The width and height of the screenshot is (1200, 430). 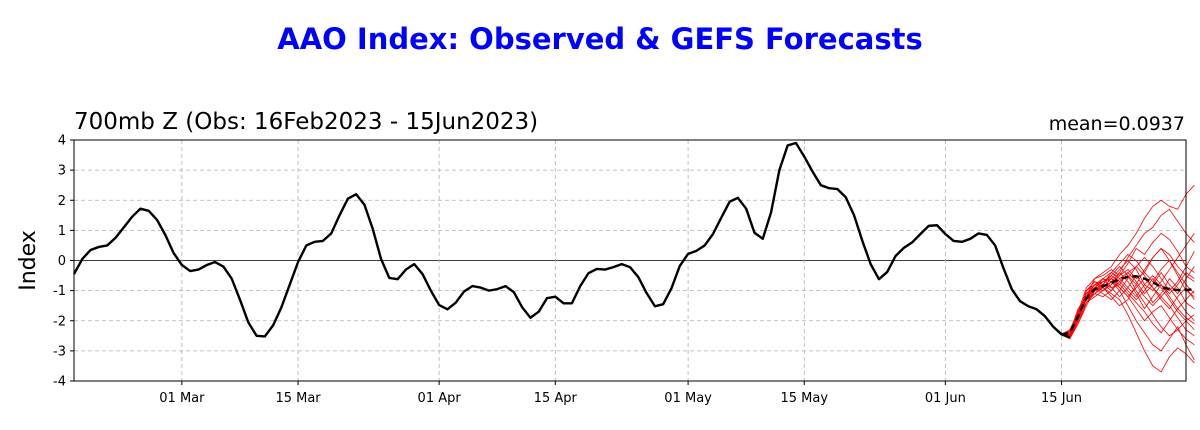 What do you see at coordinates (59, 382) in the screenshot?
I see `y-tick-label: -4` at bounding box center [59, 382].